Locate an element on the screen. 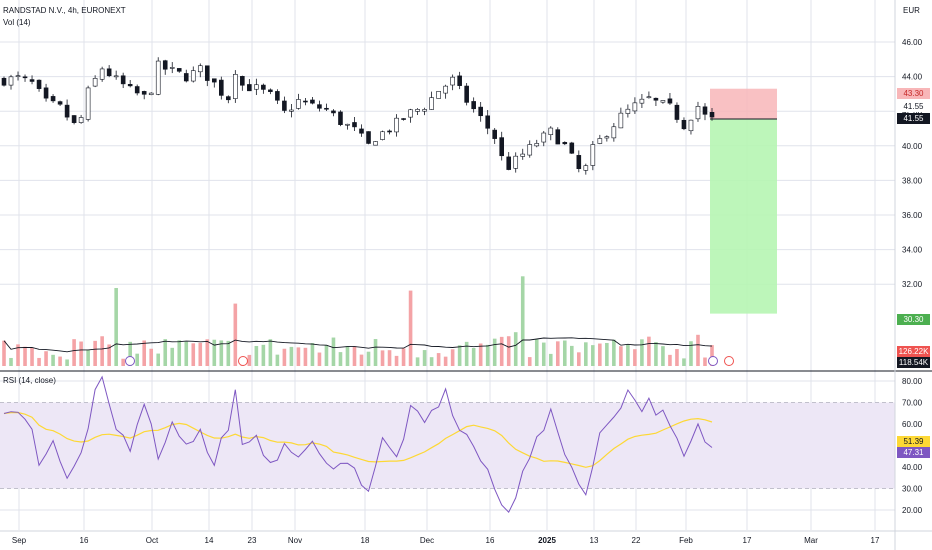  time-tick-label: Oct is located at coordinates (152, 540).